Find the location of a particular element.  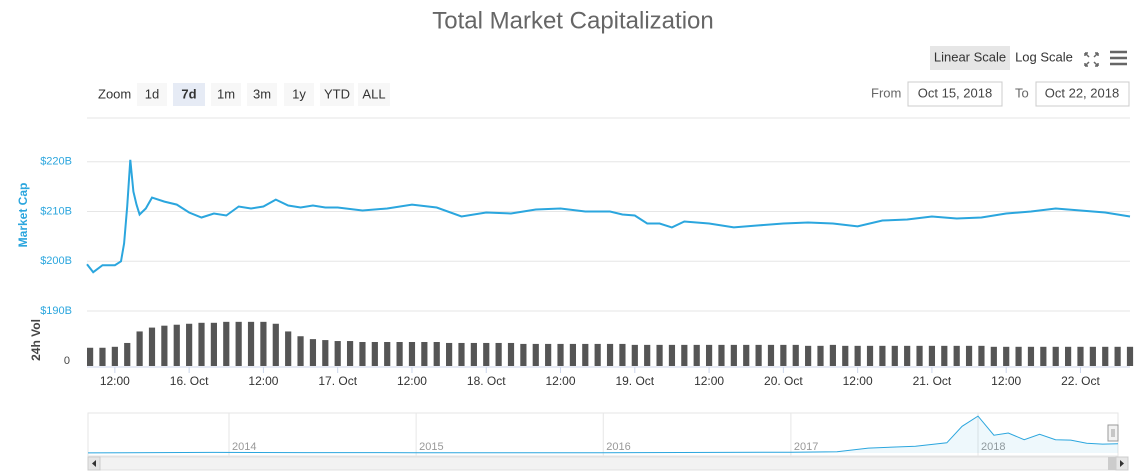

x-tick-label: 19. Oct is located at coordinates (634, 381).